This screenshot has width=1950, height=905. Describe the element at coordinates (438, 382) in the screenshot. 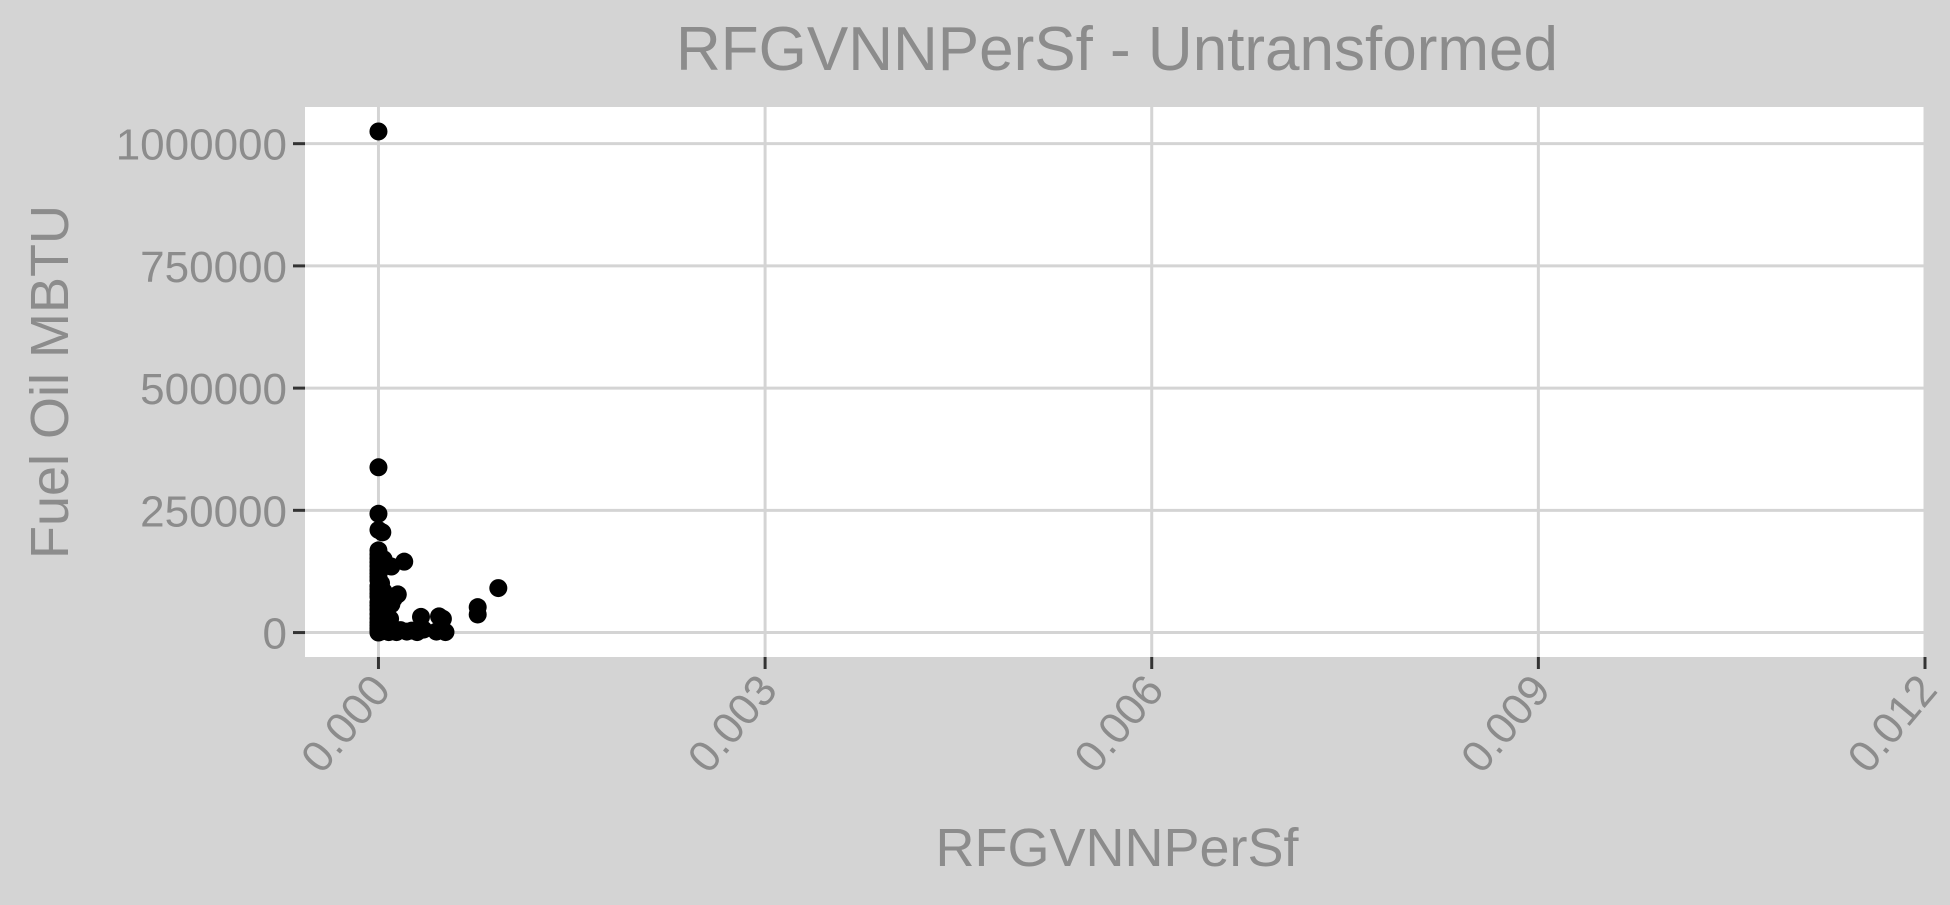

I see `data-points` at that location.